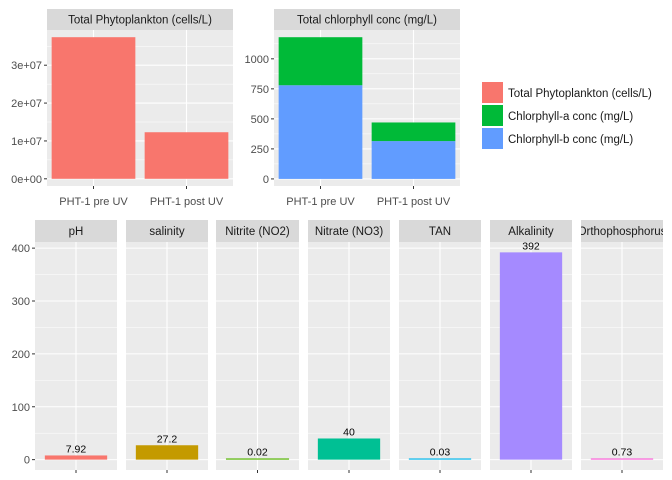 The width and height of the screenshot is (672, 480). I want to click on data-label: 0.02, so click(257, 452).